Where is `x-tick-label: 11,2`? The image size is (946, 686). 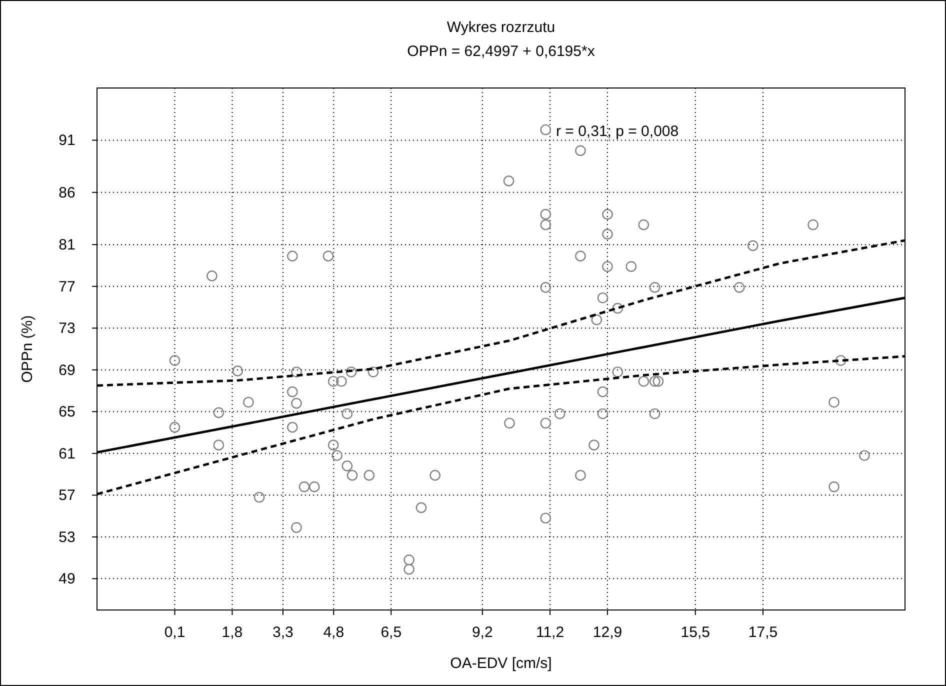 x-tick-label: 11,2 is located at coordinates (550, 632).